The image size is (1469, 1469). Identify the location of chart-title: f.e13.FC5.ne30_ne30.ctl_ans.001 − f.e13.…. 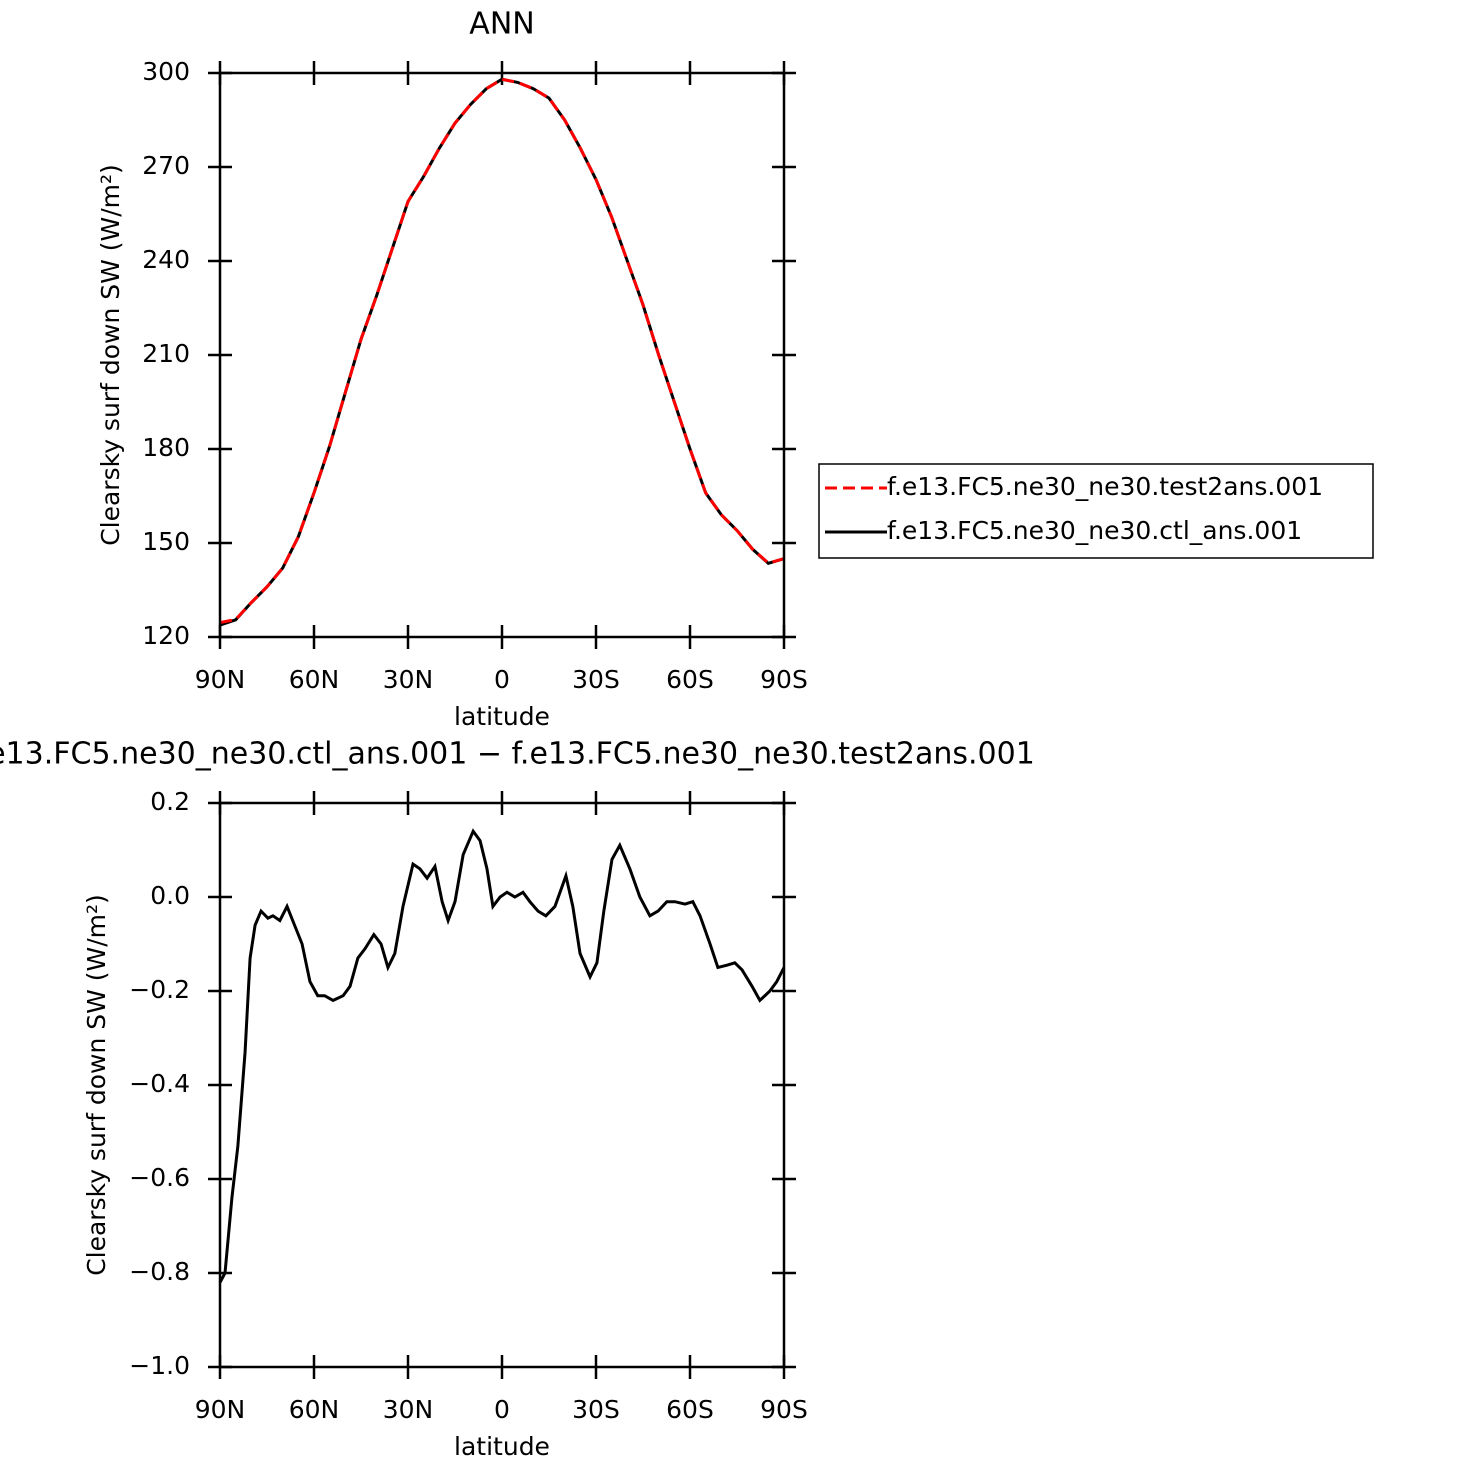
(517, 754).